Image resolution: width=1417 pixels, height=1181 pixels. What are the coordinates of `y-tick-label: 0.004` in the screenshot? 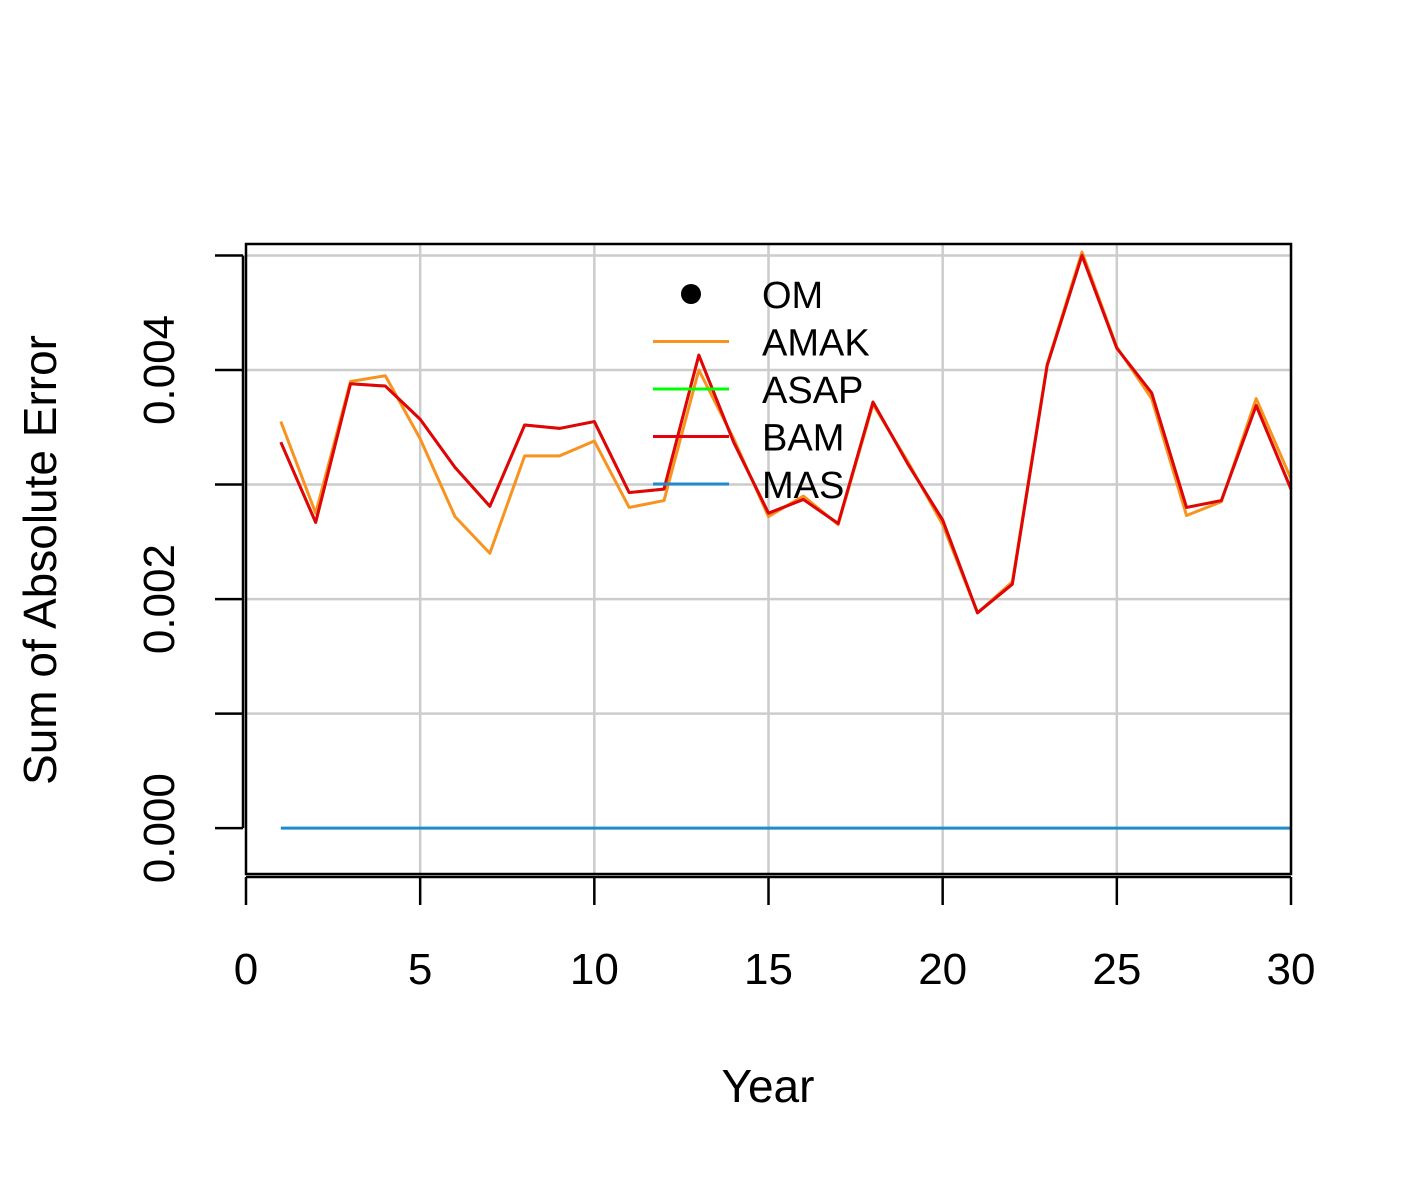 It's located at (159, 370).